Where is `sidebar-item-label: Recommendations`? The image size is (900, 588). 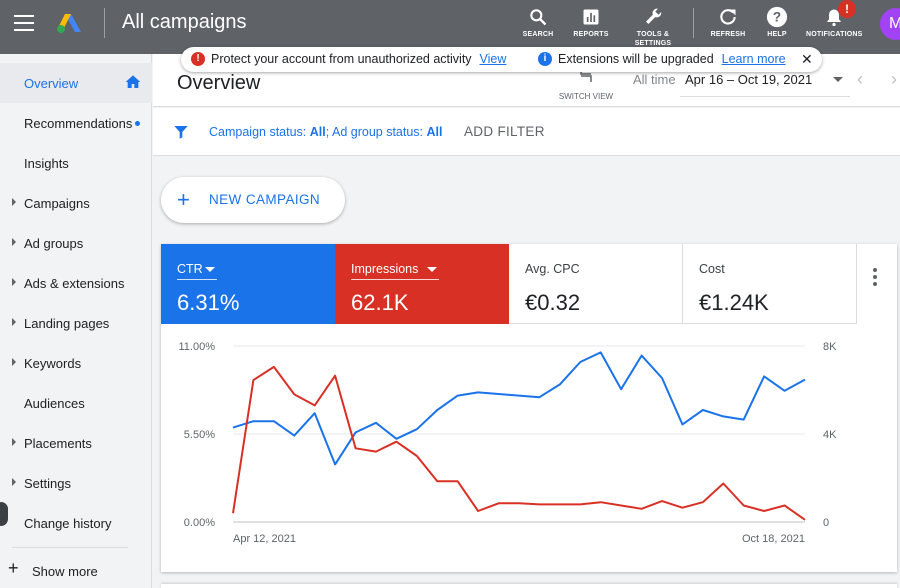
sidebar-item-label: Recommendations is located at coordinates (78, 123).